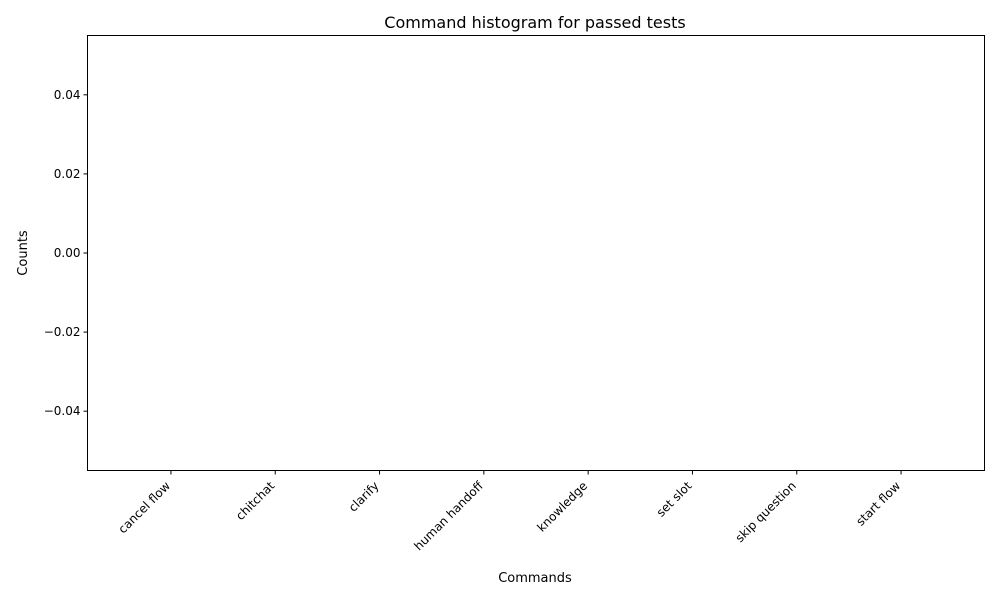 Image resolution: width=1000 pixels, height=600 pixels. What do you see at coordinates (67, 95) in the screenshot?
I see `y-tick-label: 0.04` at bounding box center [67, 95].